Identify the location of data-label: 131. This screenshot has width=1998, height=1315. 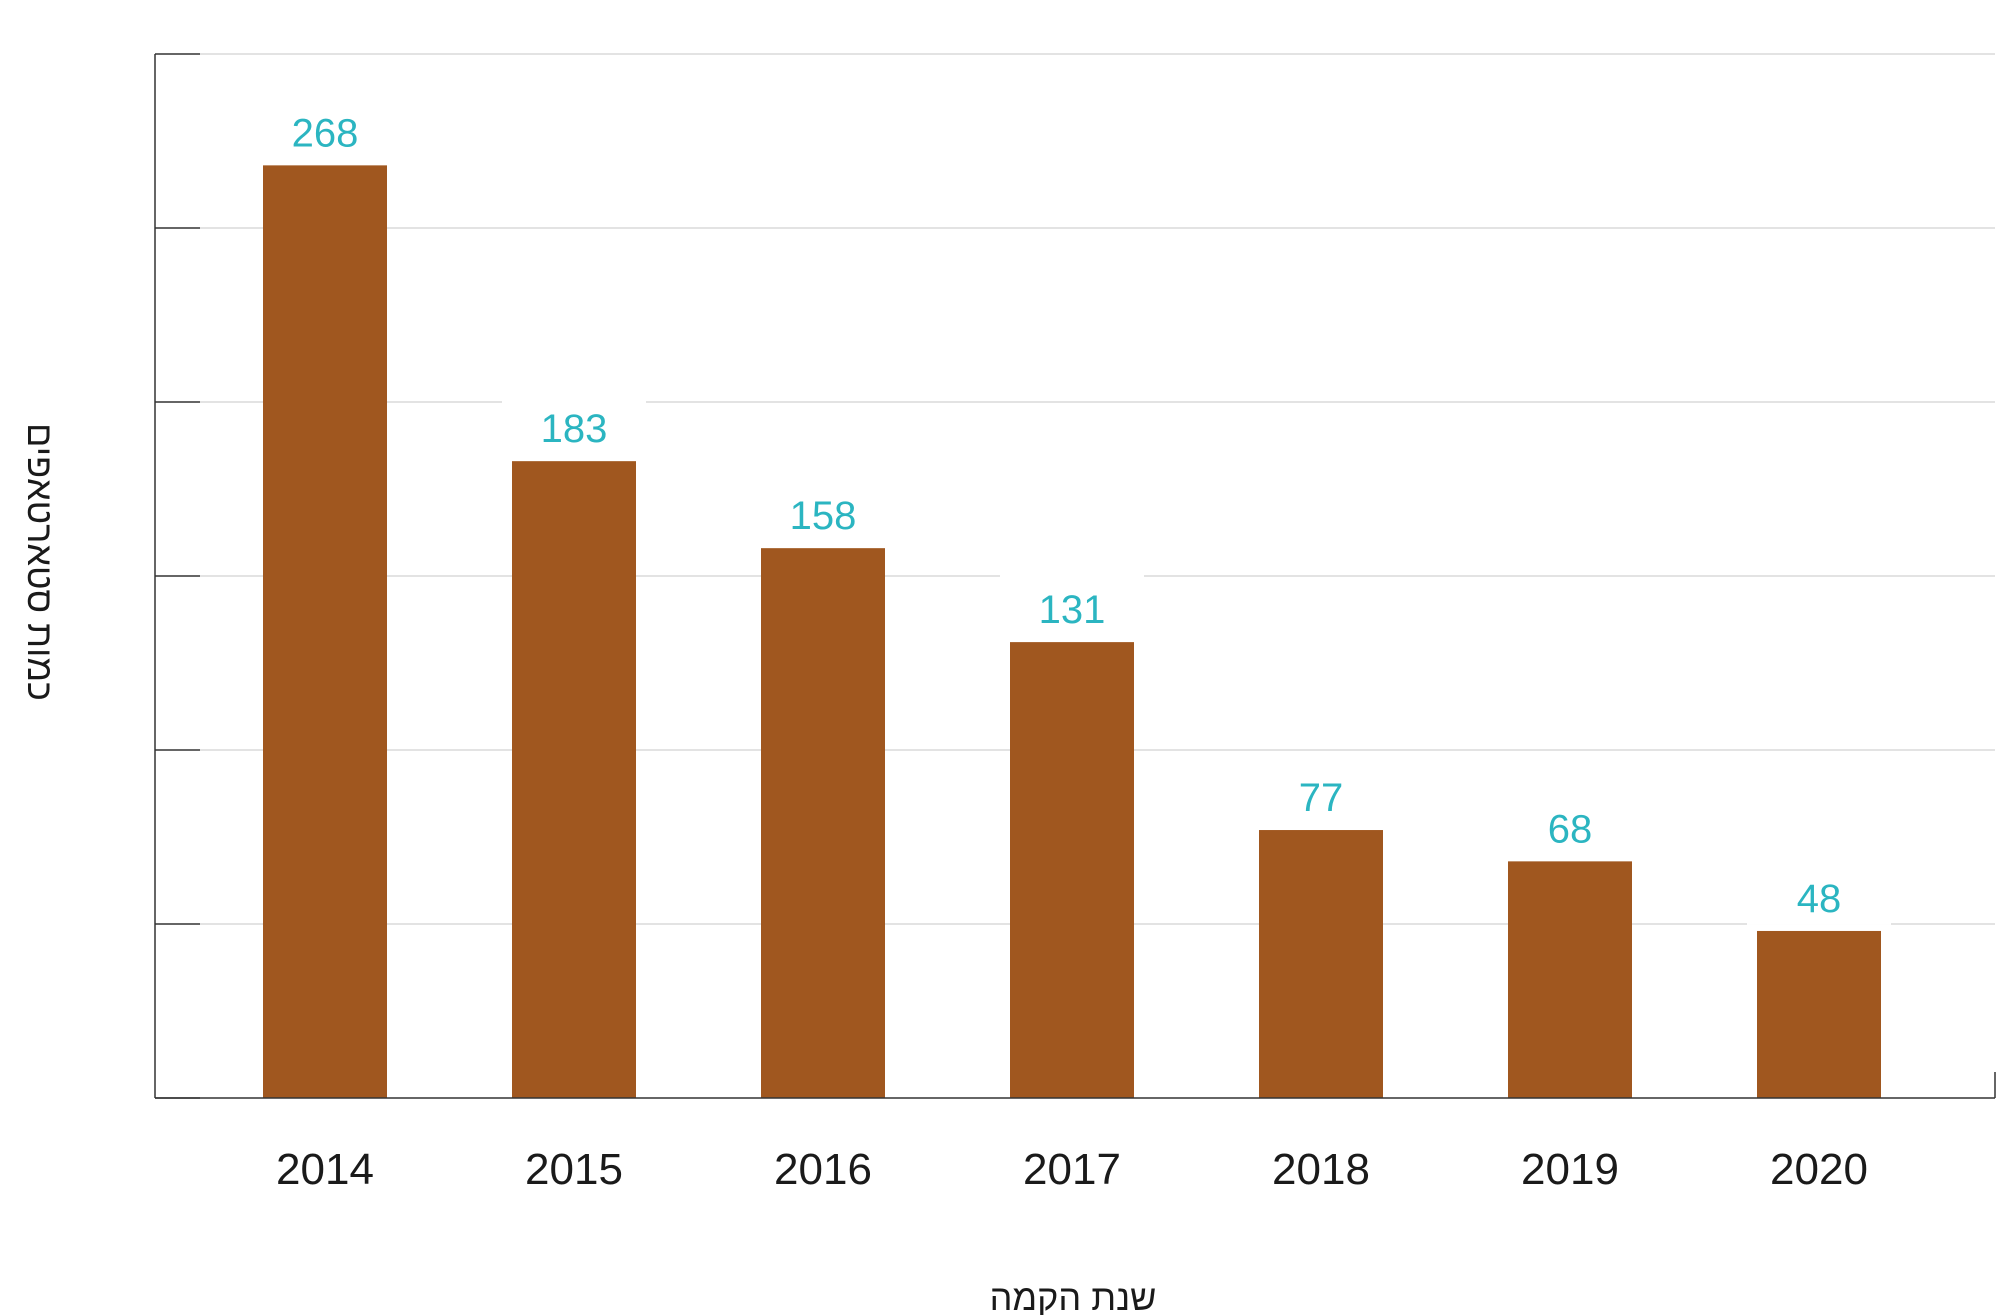
(1072, 610).